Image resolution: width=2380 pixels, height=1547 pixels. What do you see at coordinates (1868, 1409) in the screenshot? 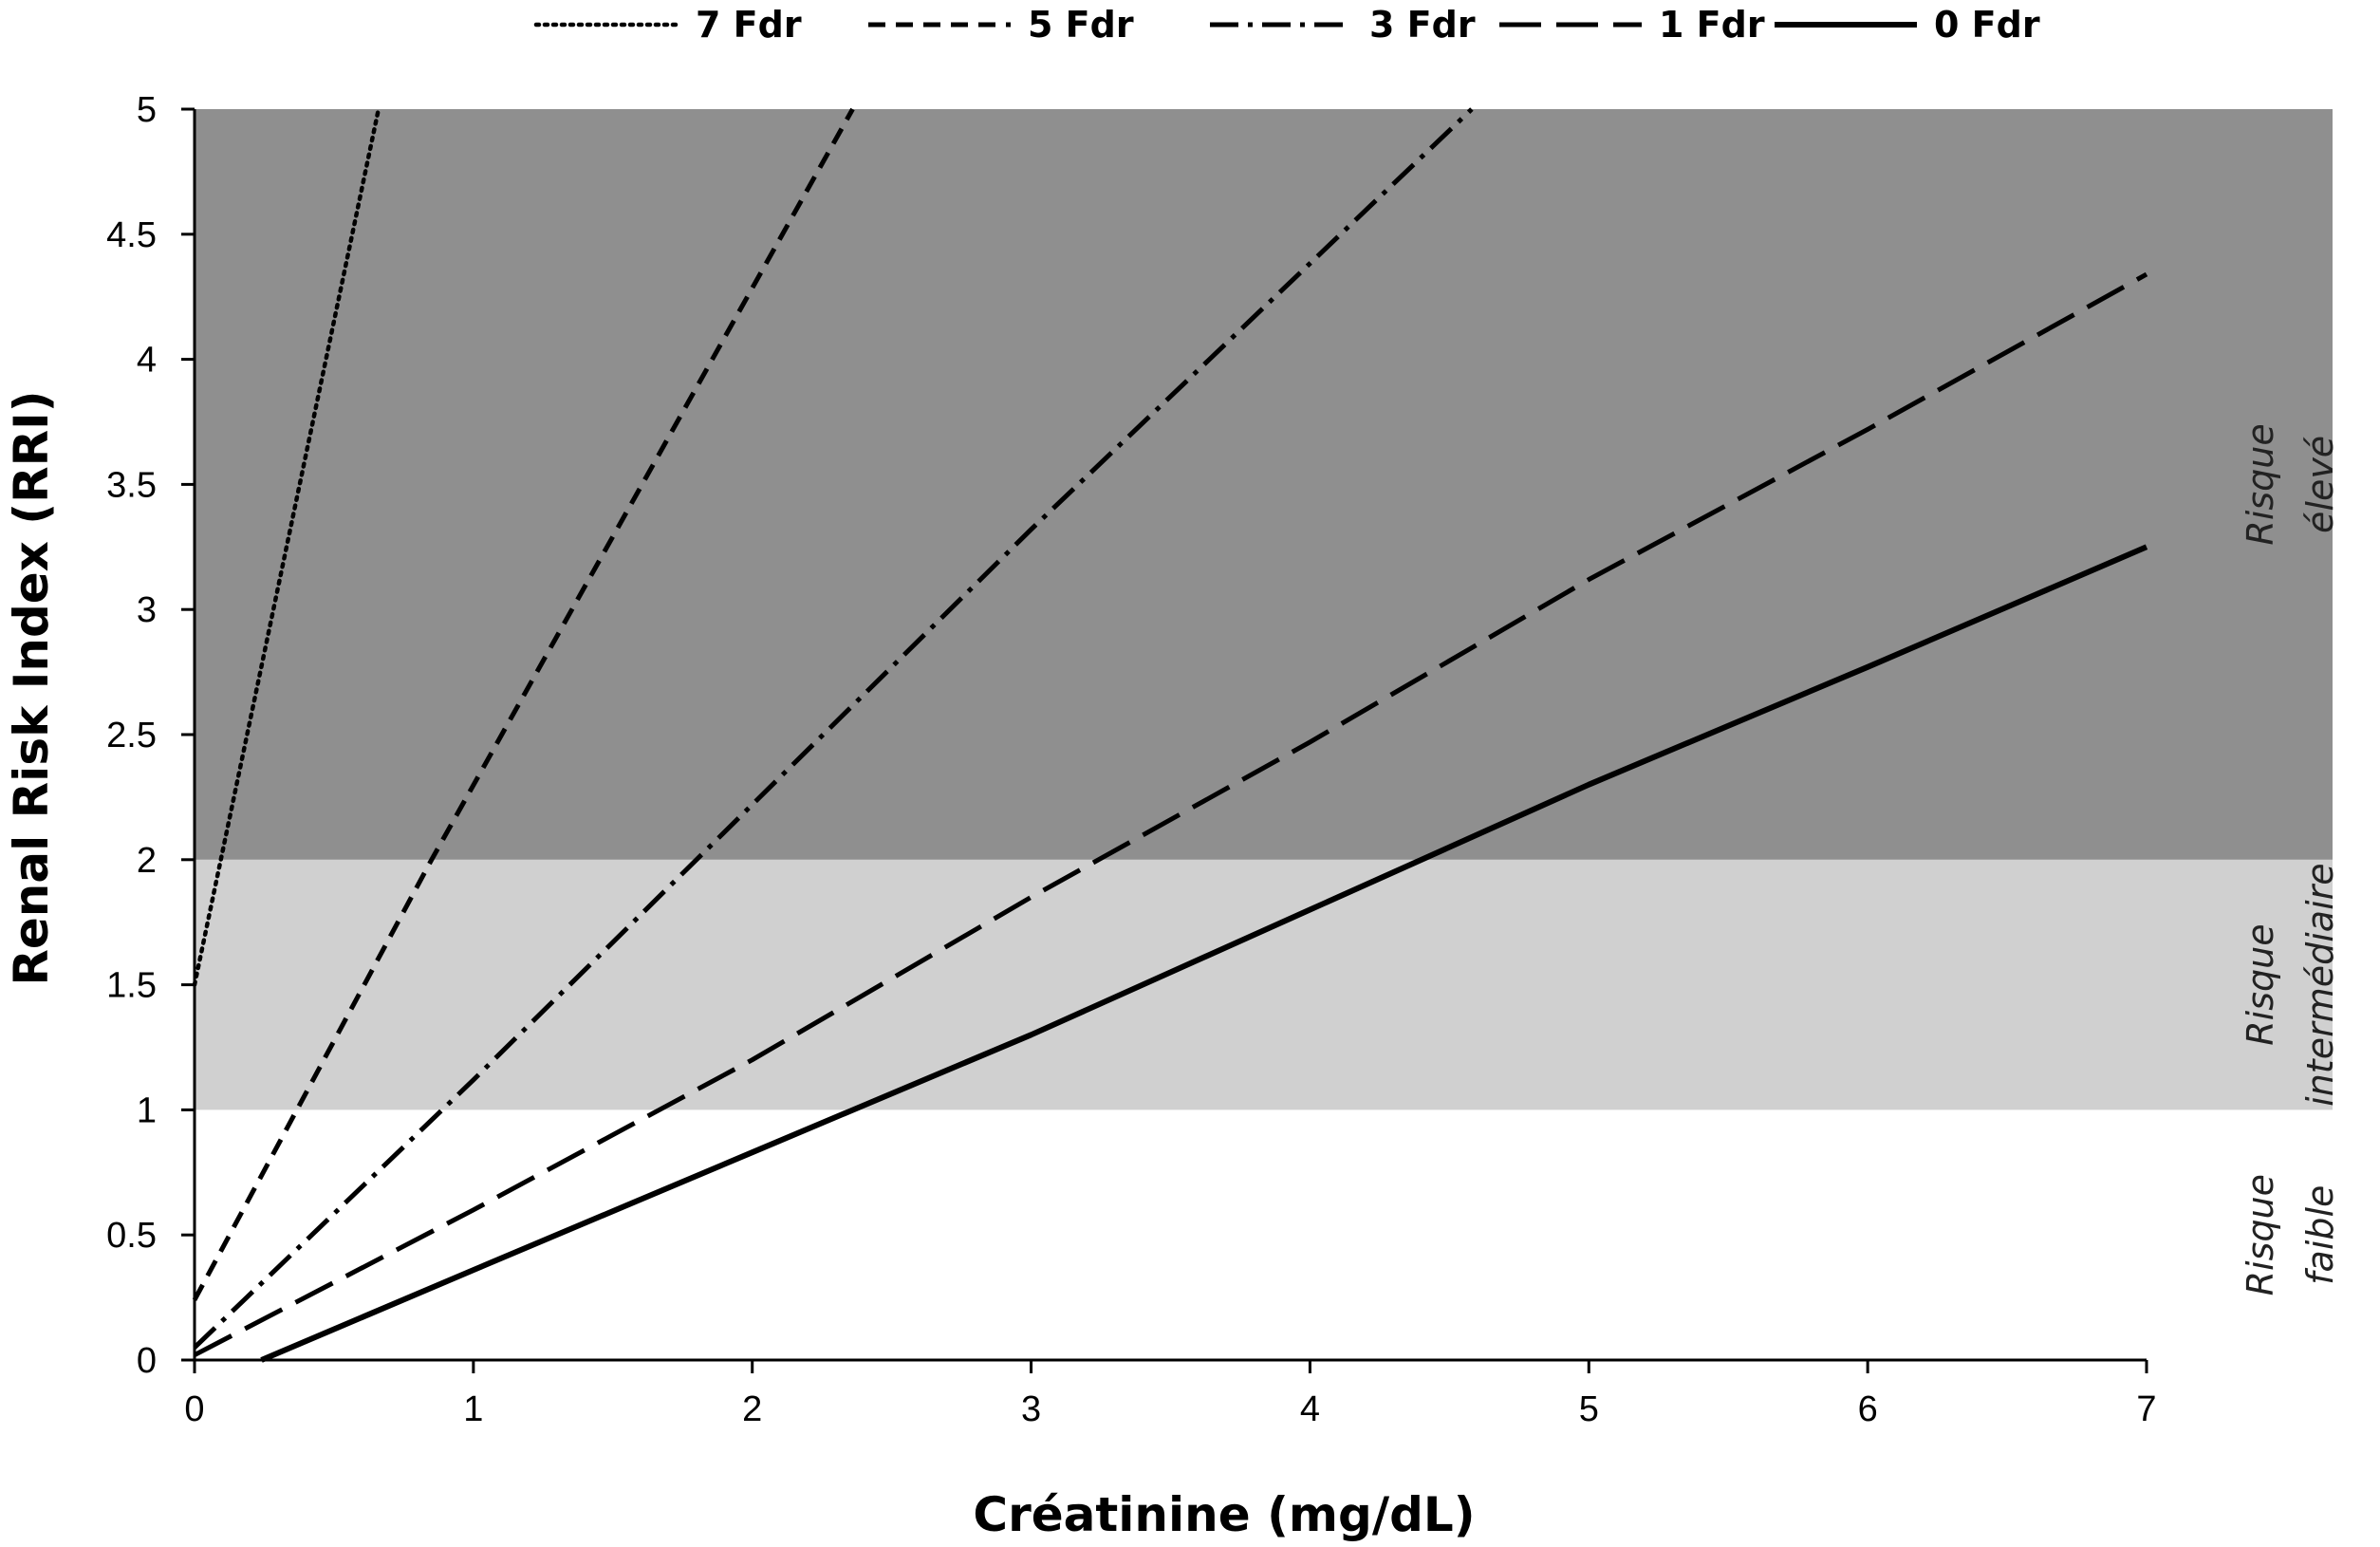
I see `x-tick-label-6: 6` at bounding box center [1868, 1409].